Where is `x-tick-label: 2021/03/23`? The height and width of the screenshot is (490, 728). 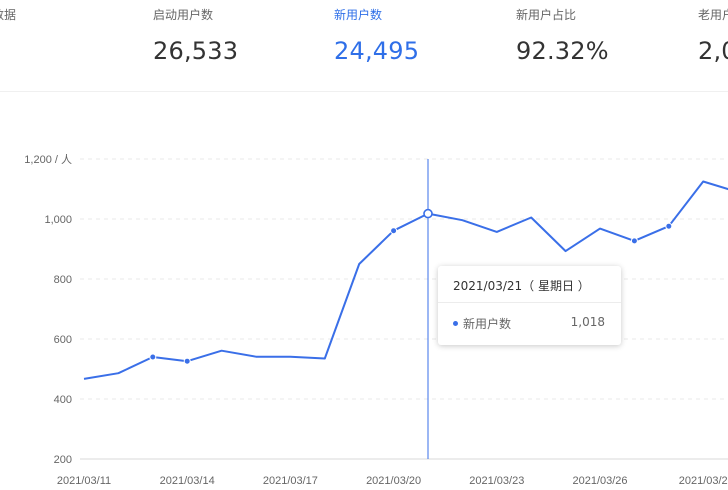 x-tick-label: 2021/03/23 is located at coordinates (496, 481).